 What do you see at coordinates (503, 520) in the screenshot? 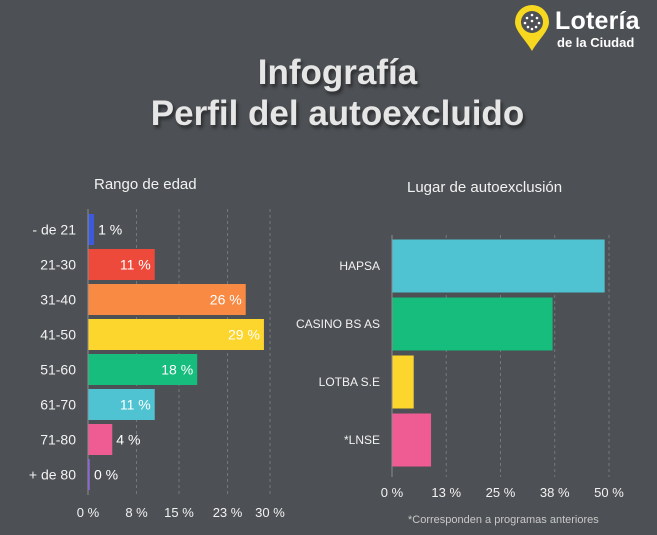
I see `footnote: *Corresponden a programas anteriores` at bounding box center [503, 520].